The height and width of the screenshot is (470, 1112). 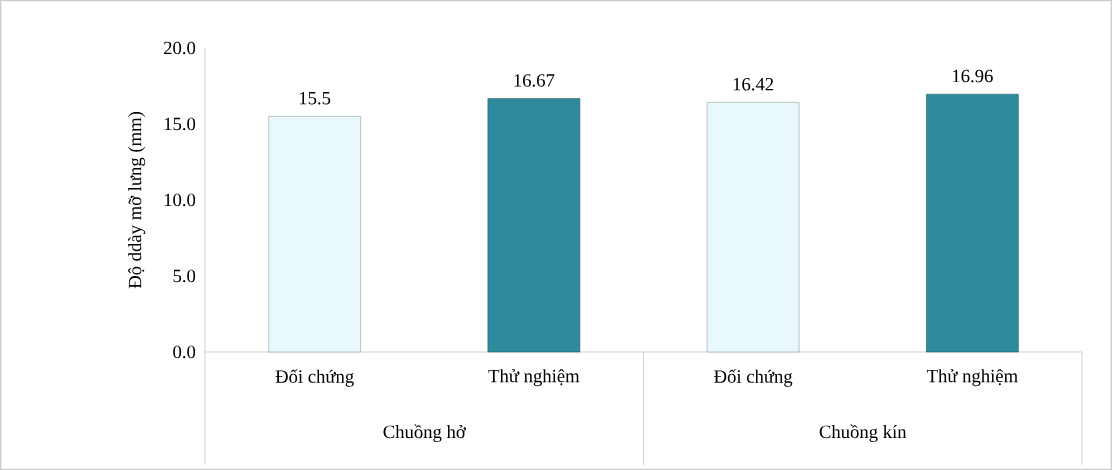 I want to click on y-tick-label: 20.0, so click(x=180, y=48).